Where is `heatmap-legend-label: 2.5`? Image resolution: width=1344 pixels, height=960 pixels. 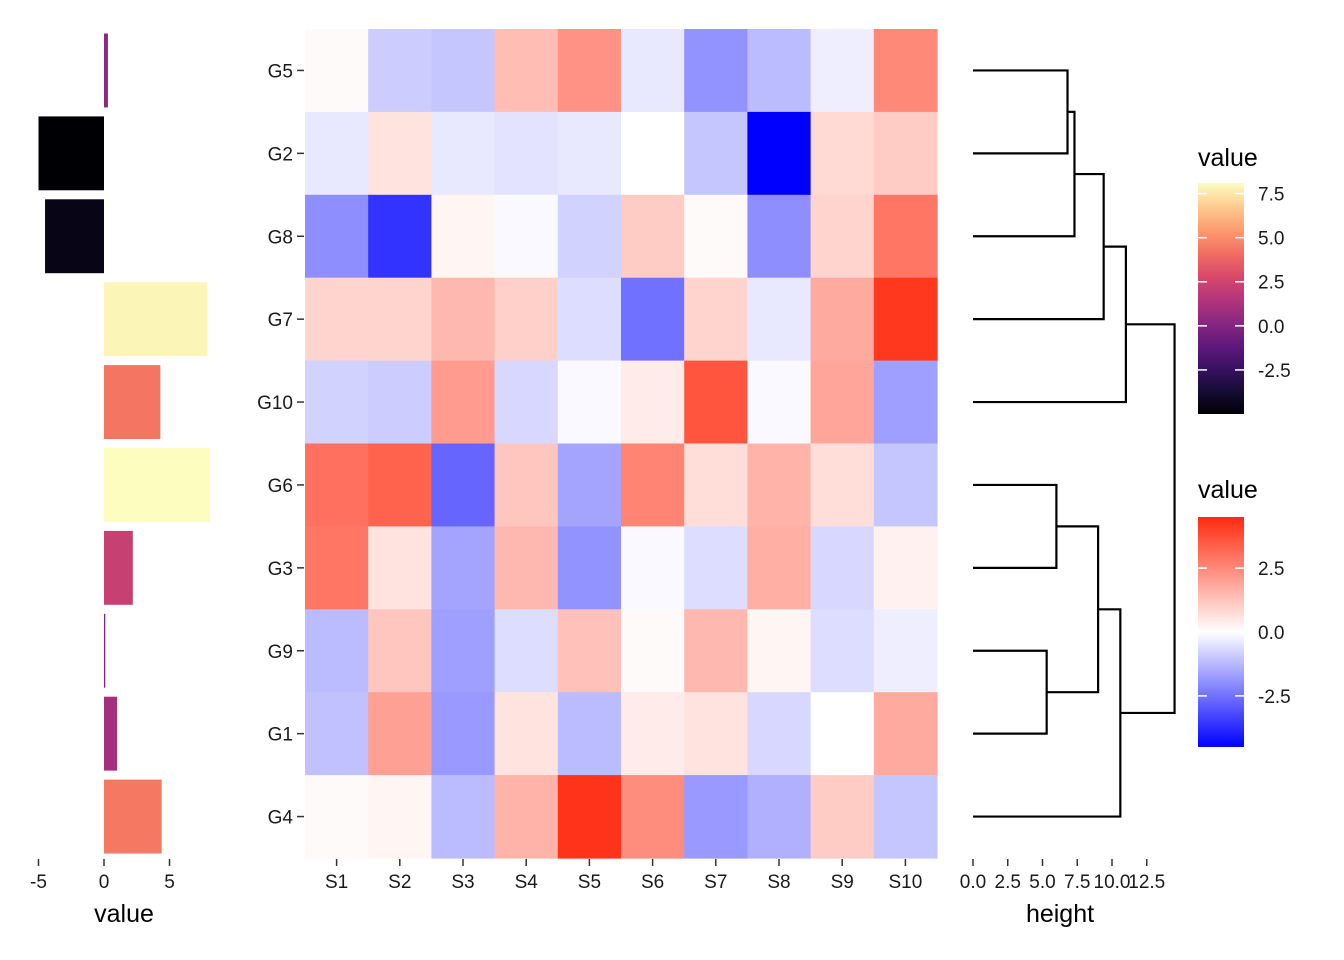 heatmap-legend-label: 2.5 is located at coordinates (1271, 569).